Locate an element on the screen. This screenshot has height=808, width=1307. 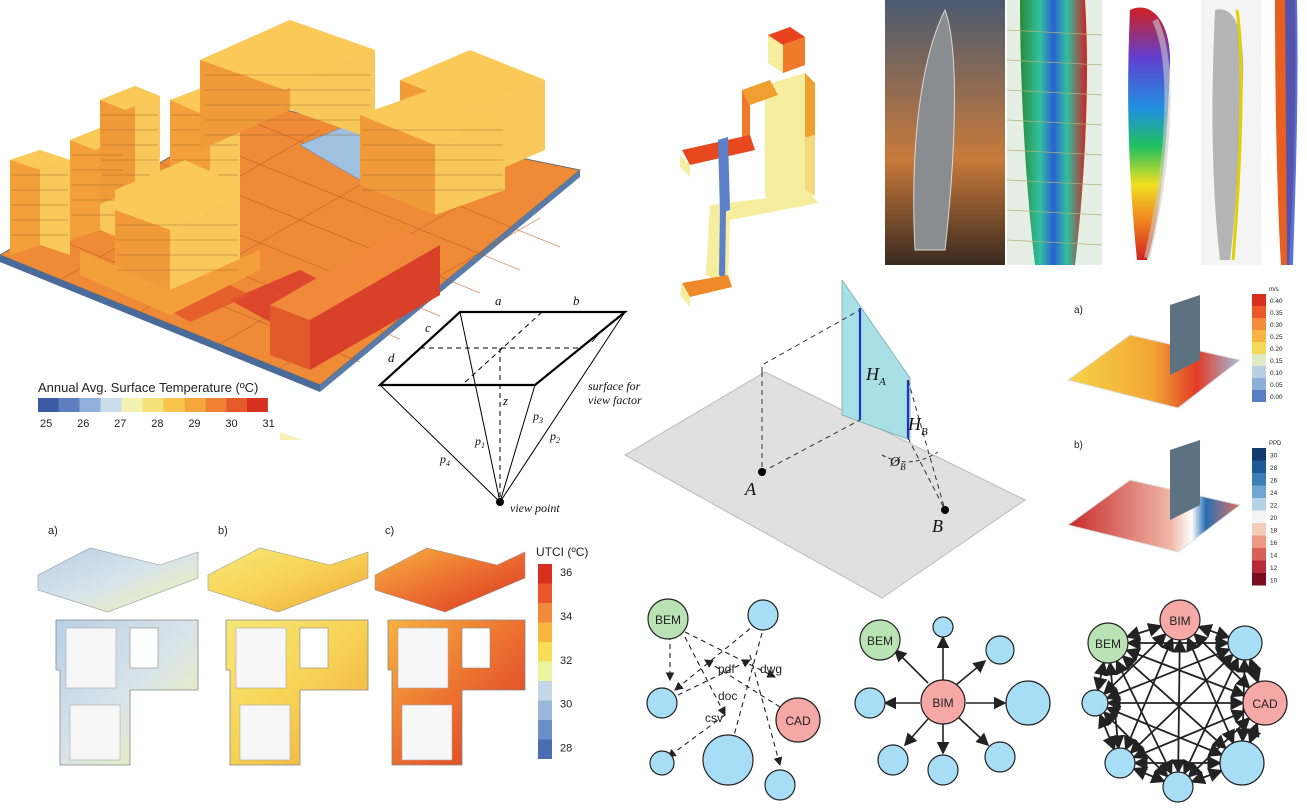
utci-legend-title: UTCI (ºC) is located at coordinates (562, 552).